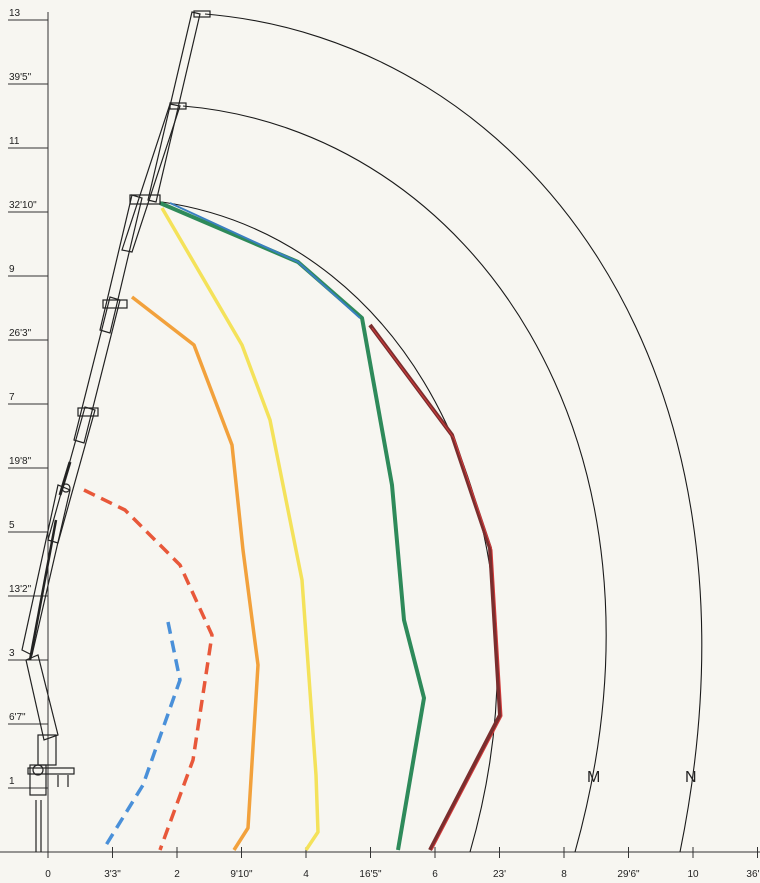  Describe the element at coordinates (28, 398) in the screenshot. I see `y-axis-ticks: 13 39'5" 11 32'10" 9 26'3" 7 19'8" 5 13'2" 3 6'7" 1` at that location.